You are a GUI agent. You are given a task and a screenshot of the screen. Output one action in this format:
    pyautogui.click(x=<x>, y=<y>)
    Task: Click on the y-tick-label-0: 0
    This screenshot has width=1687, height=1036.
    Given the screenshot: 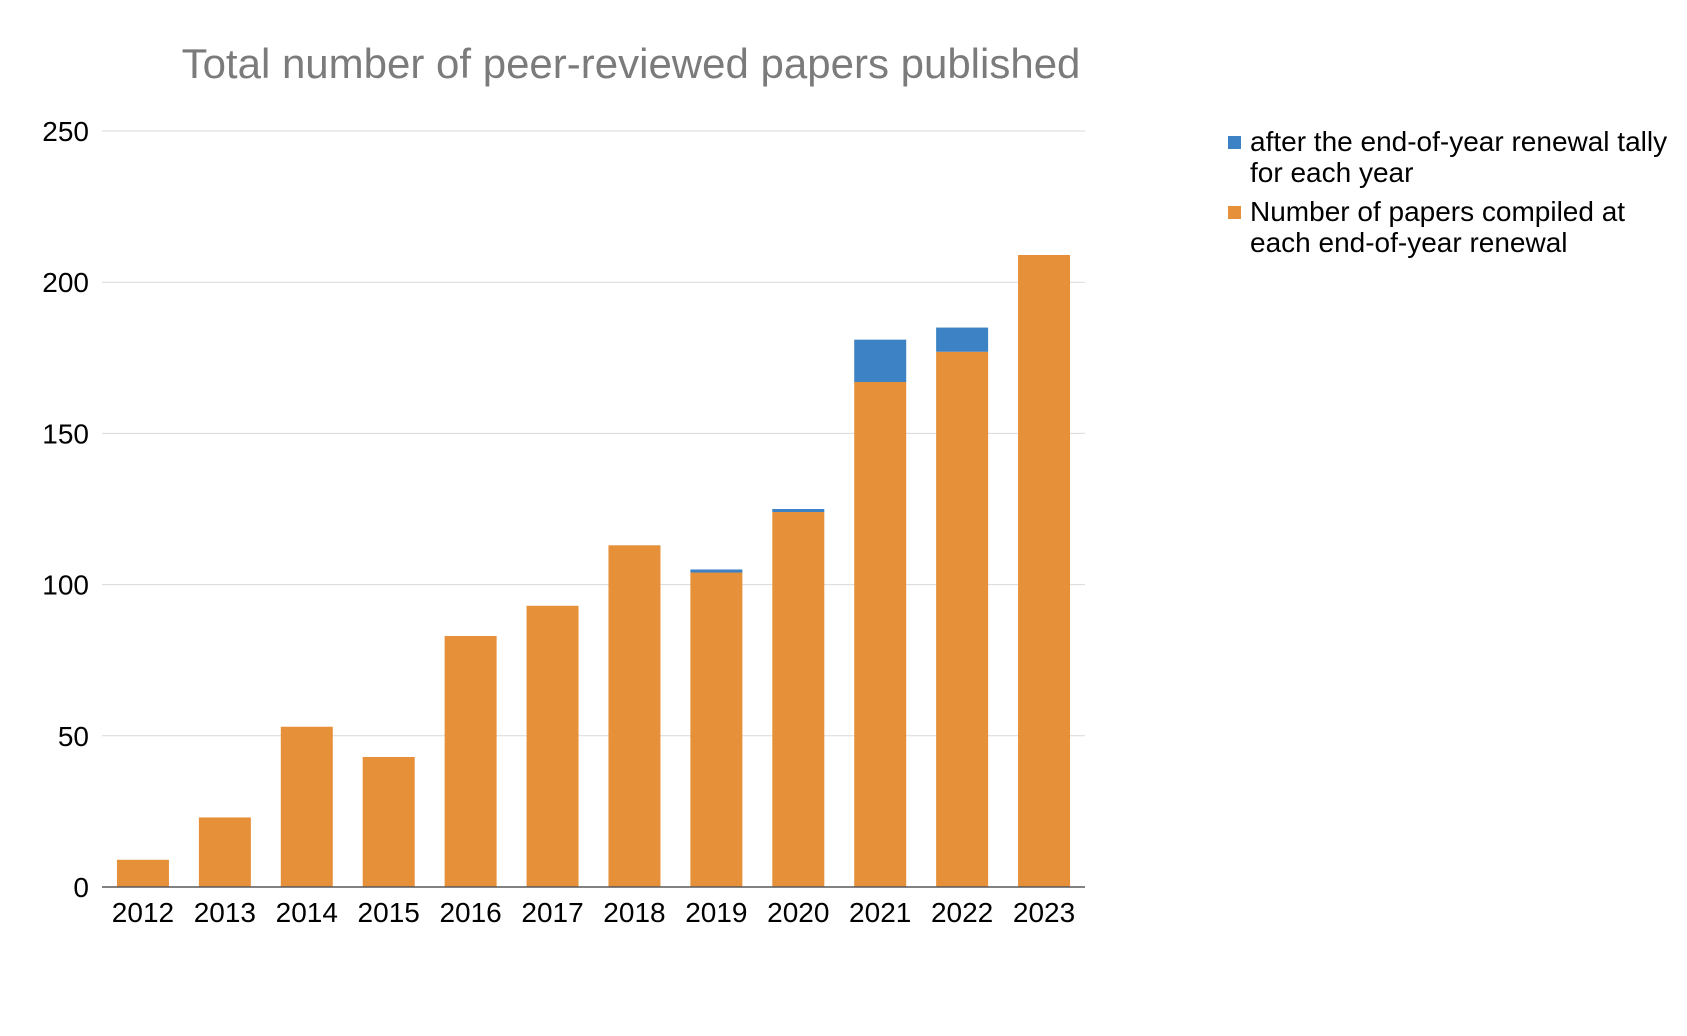 What is the action you would take?
    pyautogui.click(x=81, y=887)
    